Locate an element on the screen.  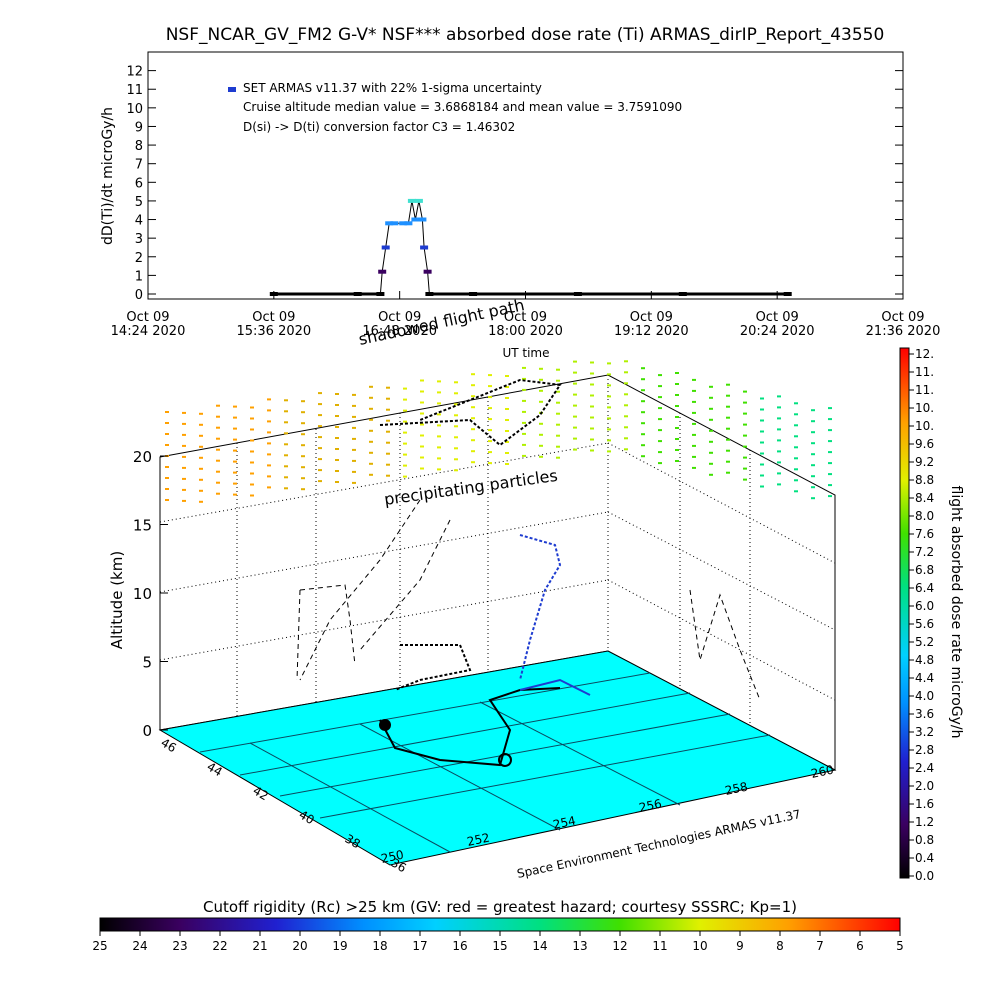
map-grid is located at coordinates (485, 762).